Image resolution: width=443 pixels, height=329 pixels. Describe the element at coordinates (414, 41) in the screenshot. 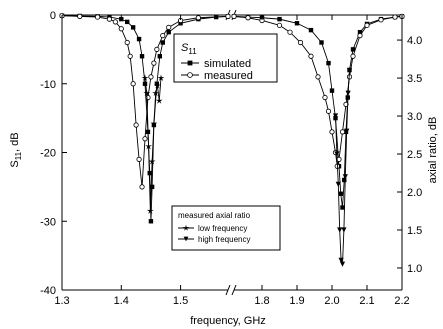

I see `y-right-tick-label: 4.0` at that location.